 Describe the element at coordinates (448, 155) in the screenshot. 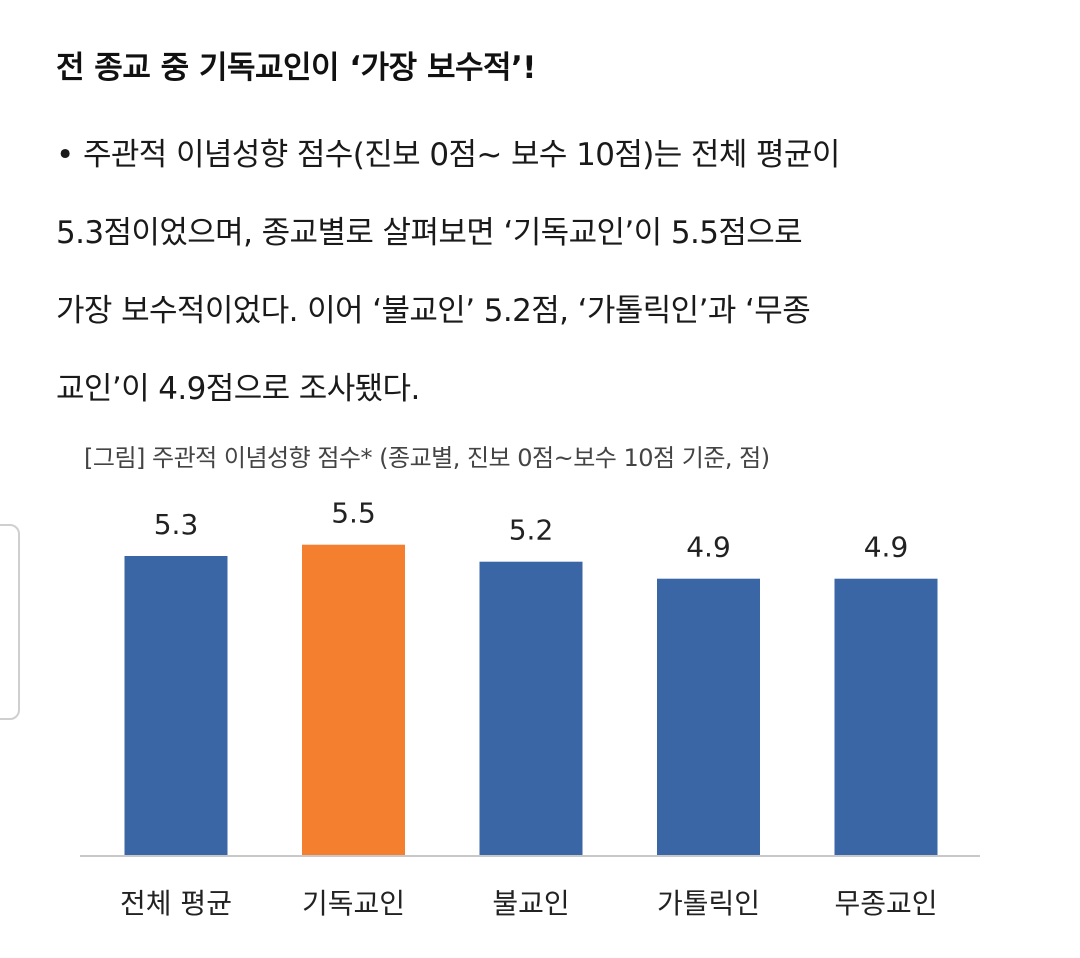

I see `body-line-1: • 주관적 이념성향 점수(진보 0점~ 보수 10점)는 전체 평균이` at that location.